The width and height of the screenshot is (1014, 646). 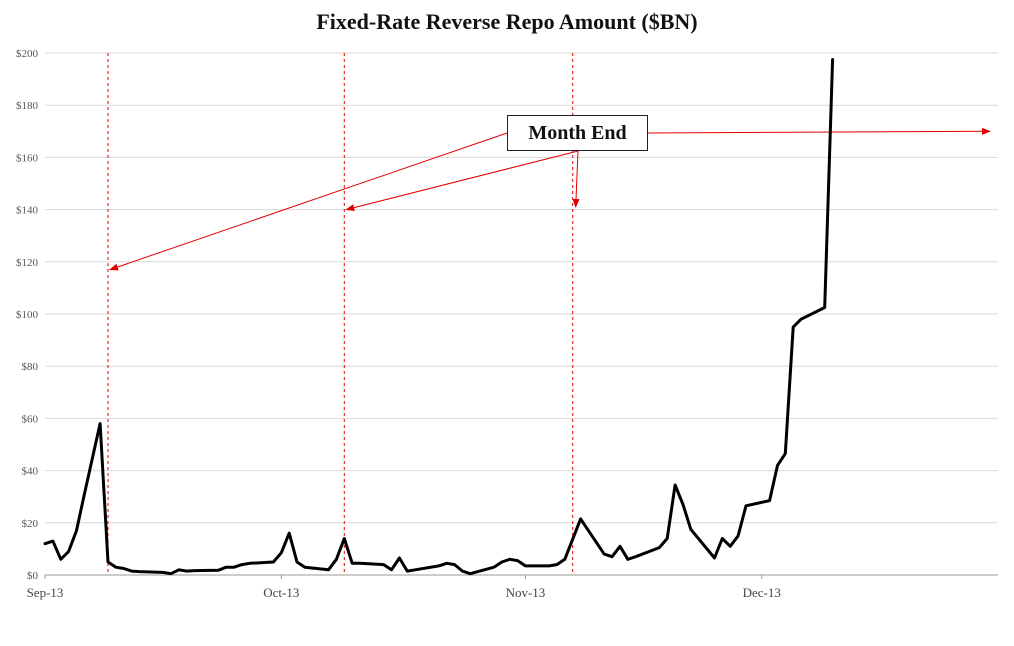 What do you see at coordinates (30, 524) in the screenshot?
I see `y-tick-label: $20` at bounding box center [30, 524].